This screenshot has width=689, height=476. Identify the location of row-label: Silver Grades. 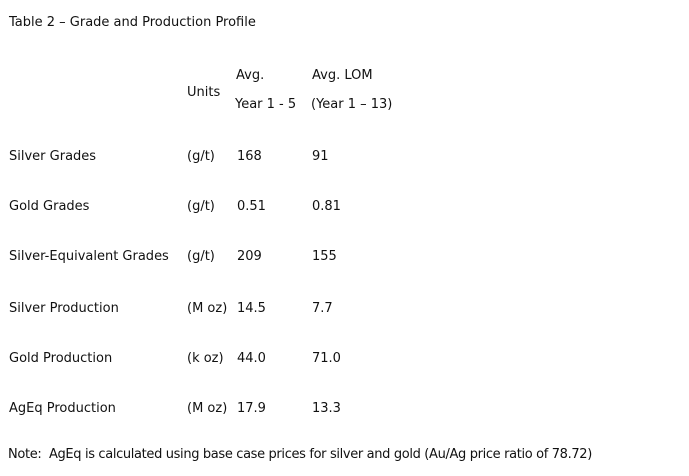
(53, 156).